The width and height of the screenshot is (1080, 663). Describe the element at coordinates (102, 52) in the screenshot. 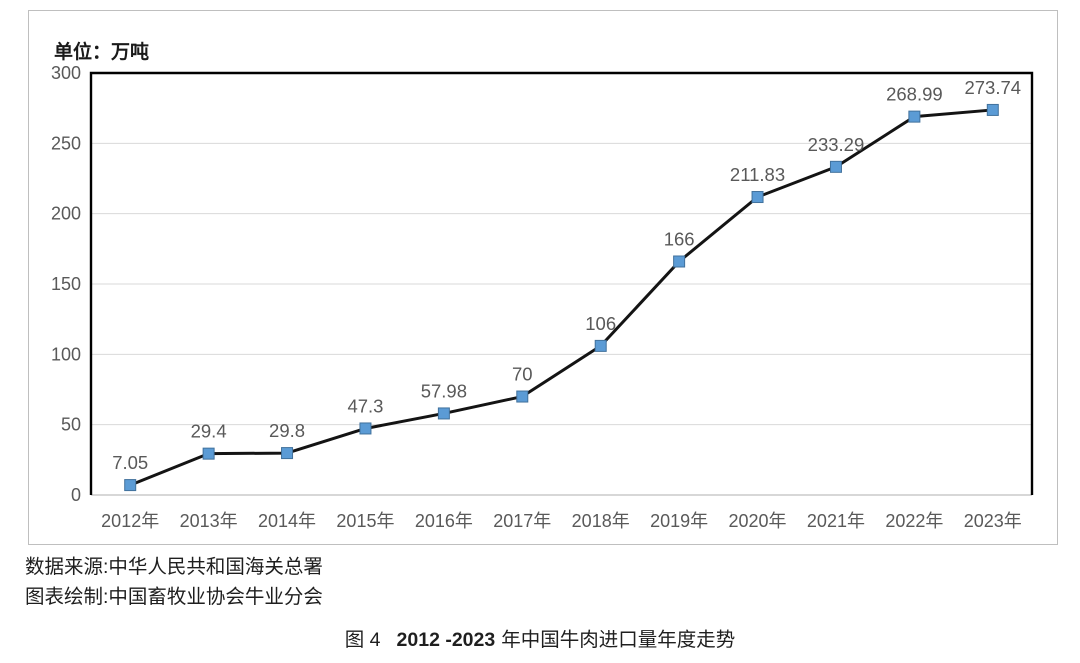

I see `unit-label: 单位：万吨` at that location.